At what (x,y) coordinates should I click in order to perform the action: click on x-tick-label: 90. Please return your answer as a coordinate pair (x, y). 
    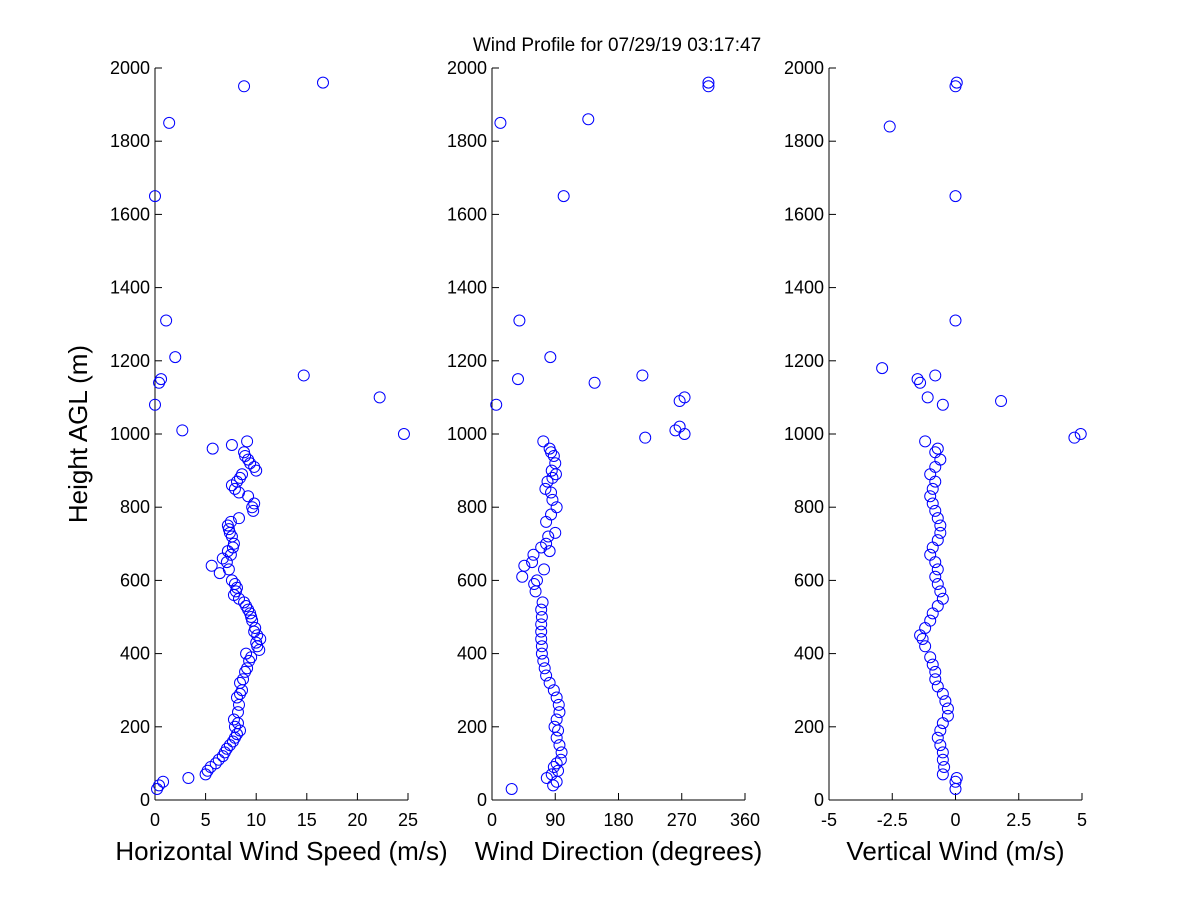
    Looking at the image, I should click on (555, 820).